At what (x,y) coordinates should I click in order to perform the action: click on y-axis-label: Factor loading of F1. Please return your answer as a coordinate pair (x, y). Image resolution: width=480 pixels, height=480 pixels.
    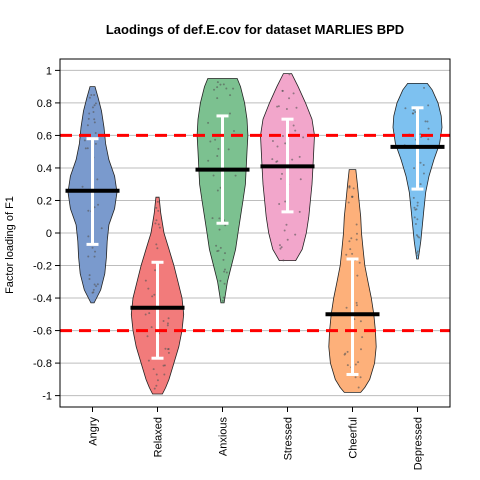
    Looking at the image, I should click on (10, 245).